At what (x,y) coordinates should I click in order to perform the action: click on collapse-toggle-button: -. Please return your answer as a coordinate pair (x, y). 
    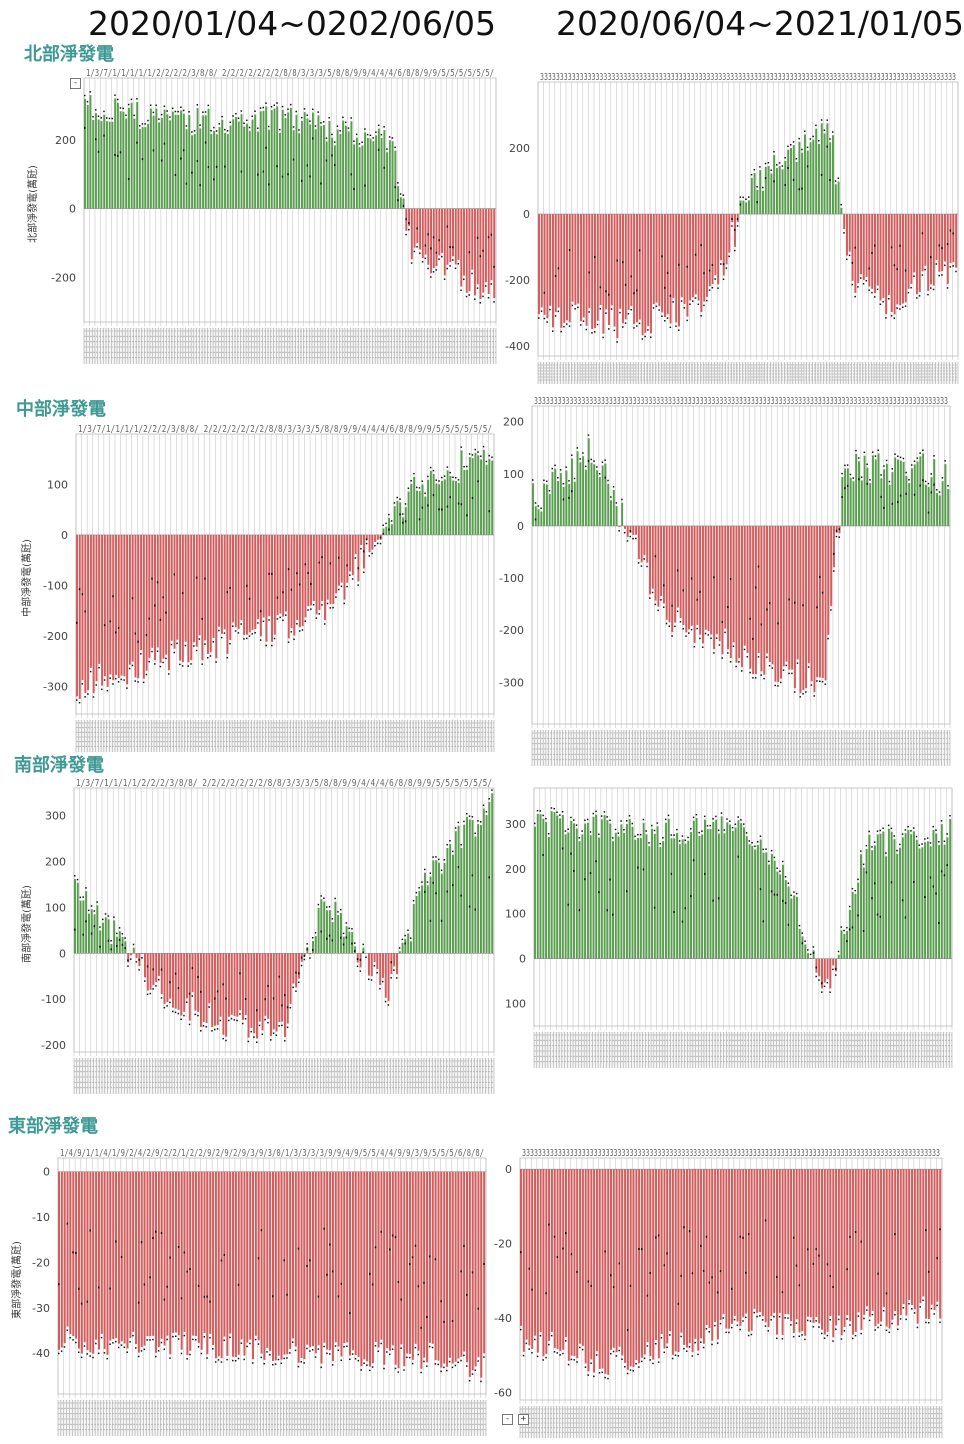
    Looking at the image, I should click on (75, 83).